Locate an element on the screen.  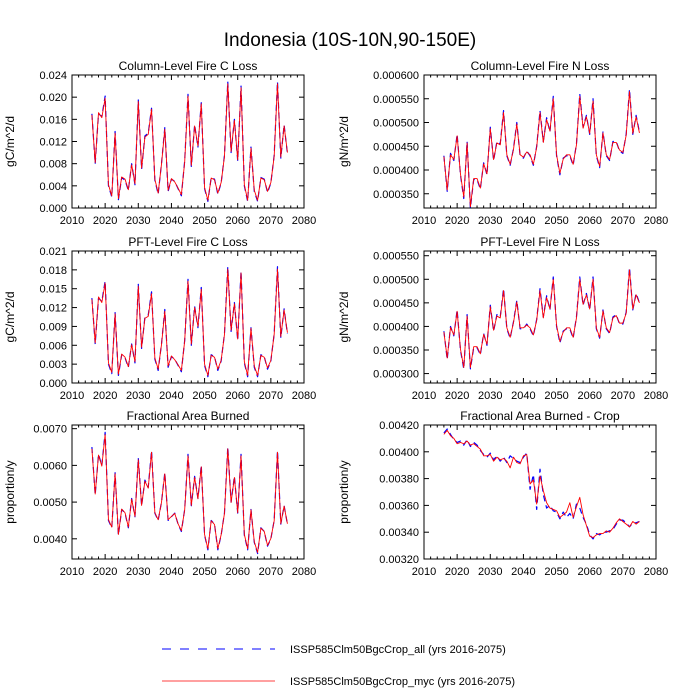
y-tick-label: 0.0050 is located at coordinates (50, 503).